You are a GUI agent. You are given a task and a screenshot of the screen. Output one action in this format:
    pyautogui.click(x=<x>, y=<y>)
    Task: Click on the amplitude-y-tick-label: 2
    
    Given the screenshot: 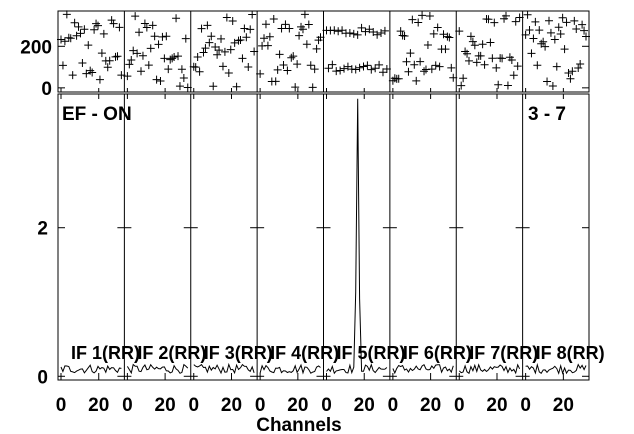 What is the action you would take?
    pyautogui.click(x=42, y=229)
    